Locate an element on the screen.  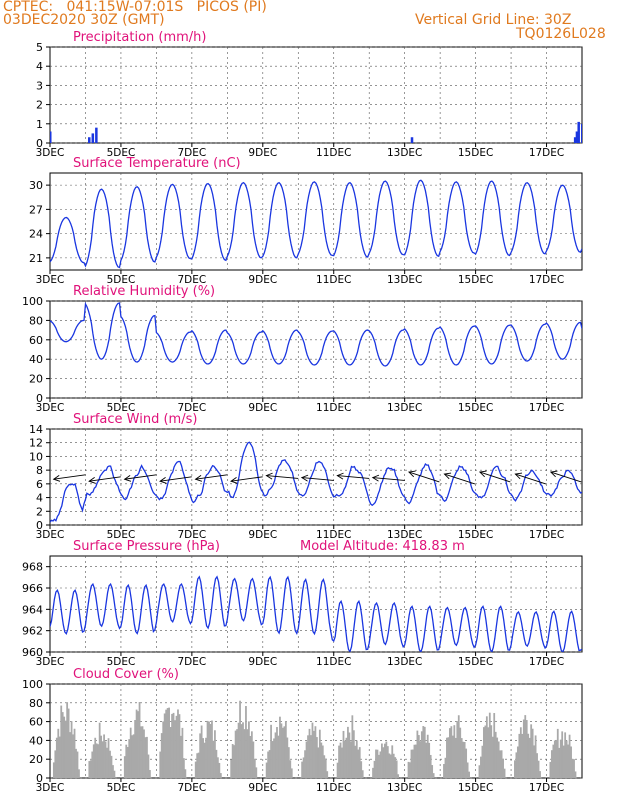
series-line is located at coordinates (316, 334).